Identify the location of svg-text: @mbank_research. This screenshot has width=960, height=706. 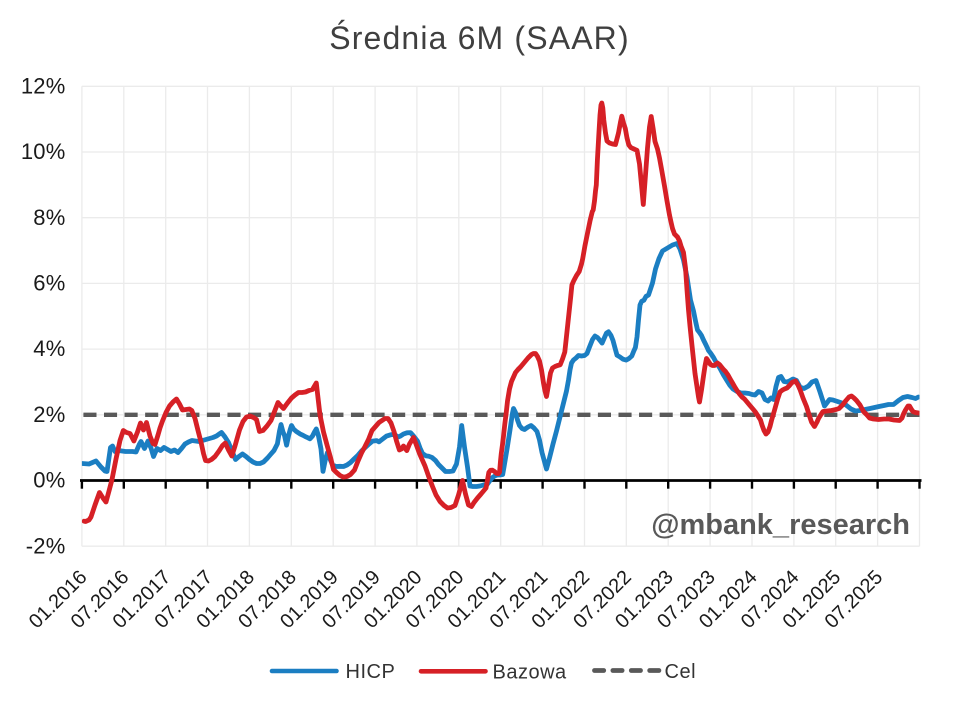
(780, 525).